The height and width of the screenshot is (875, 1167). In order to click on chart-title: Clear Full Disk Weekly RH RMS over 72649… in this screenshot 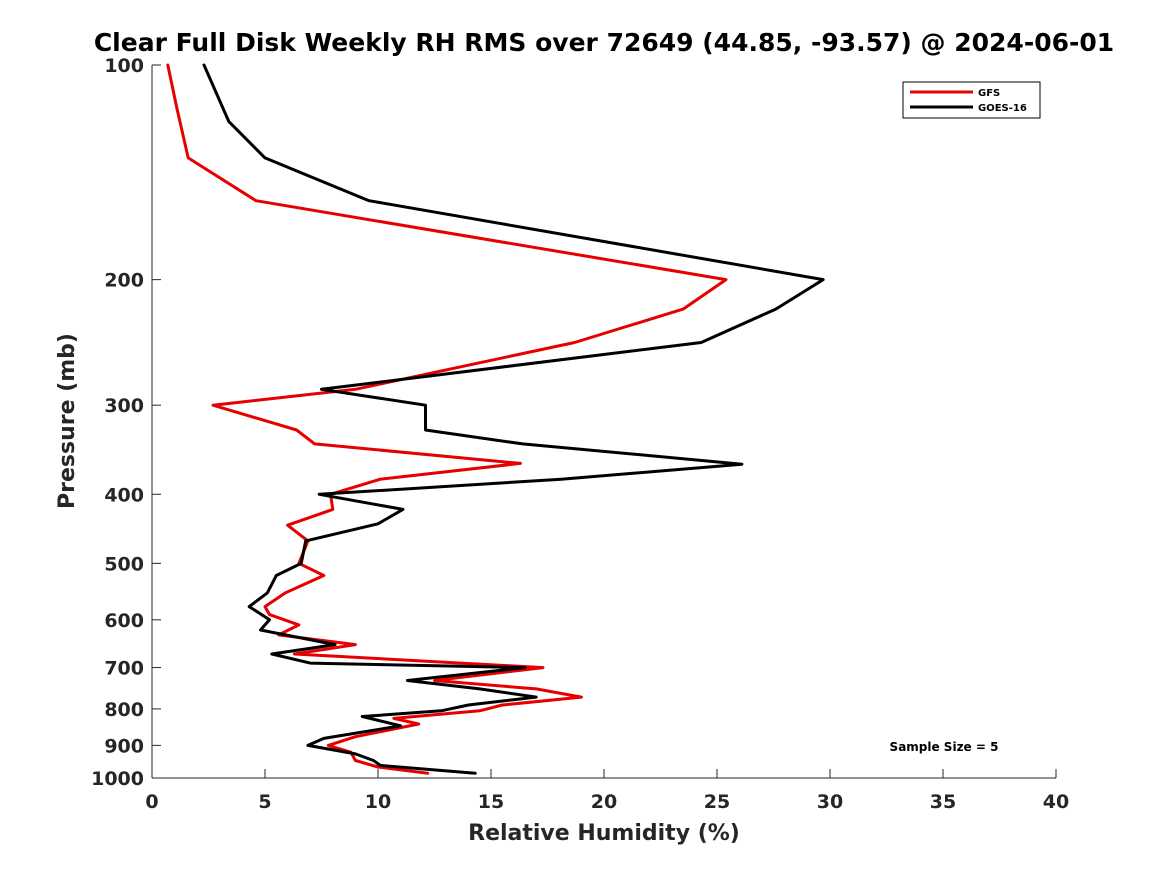, I will do `click(604, 42)`.